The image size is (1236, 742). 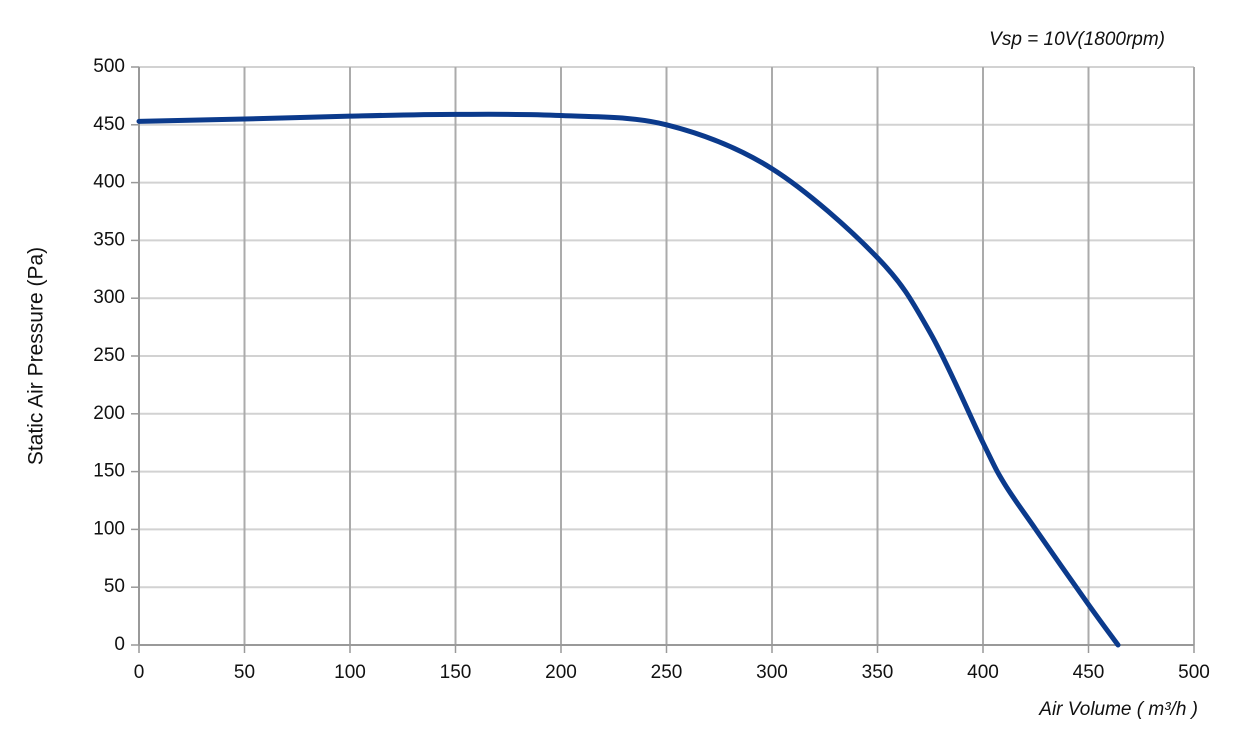 What do you see at coordinates (878, 672) in the screenshot?
I see `x-tick-label: 350` at bounding box center [878, 672].